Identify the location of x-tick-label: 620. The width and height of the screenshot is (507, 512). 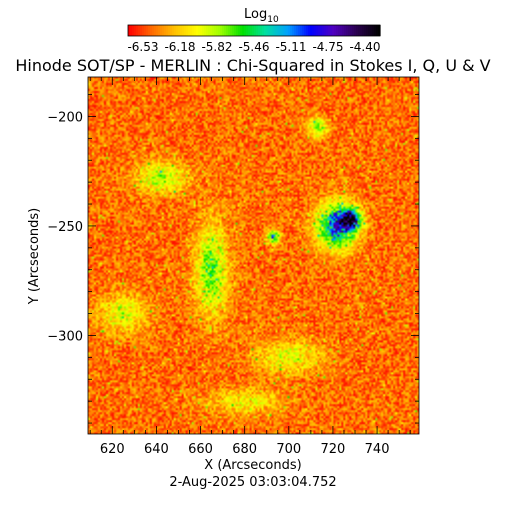
(112, 449).